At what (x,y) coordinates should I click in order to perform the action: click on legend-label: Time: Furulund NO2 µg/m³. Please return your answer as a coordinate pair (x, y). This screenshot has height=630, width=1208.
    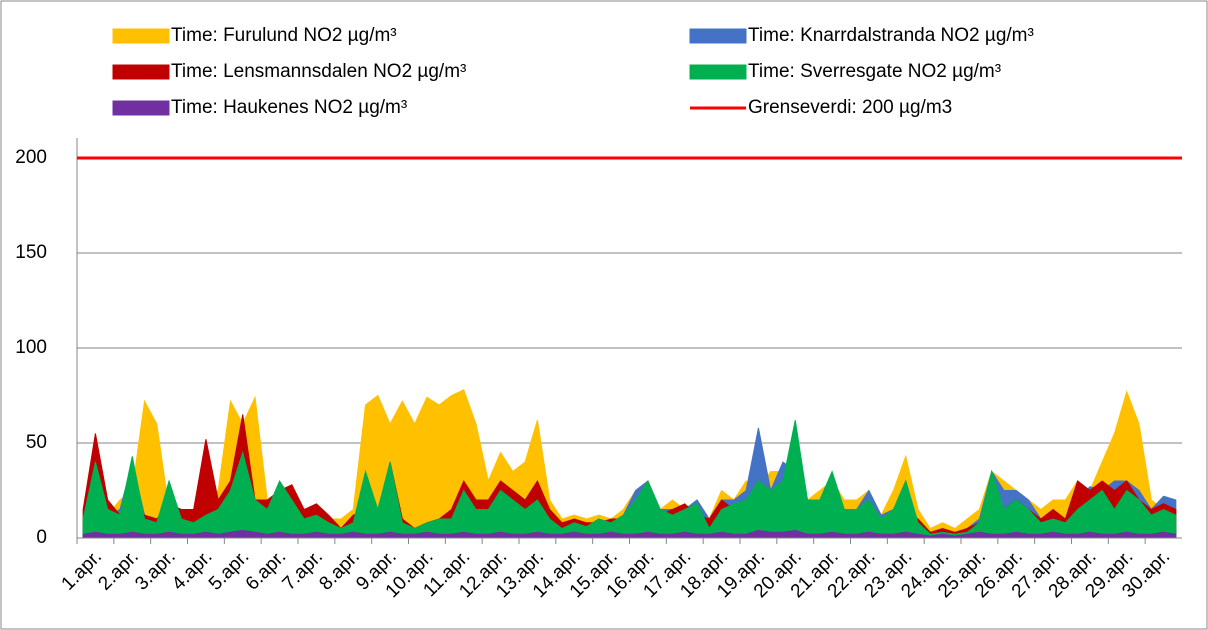
    Looking at the image, I should click on (284, 35).